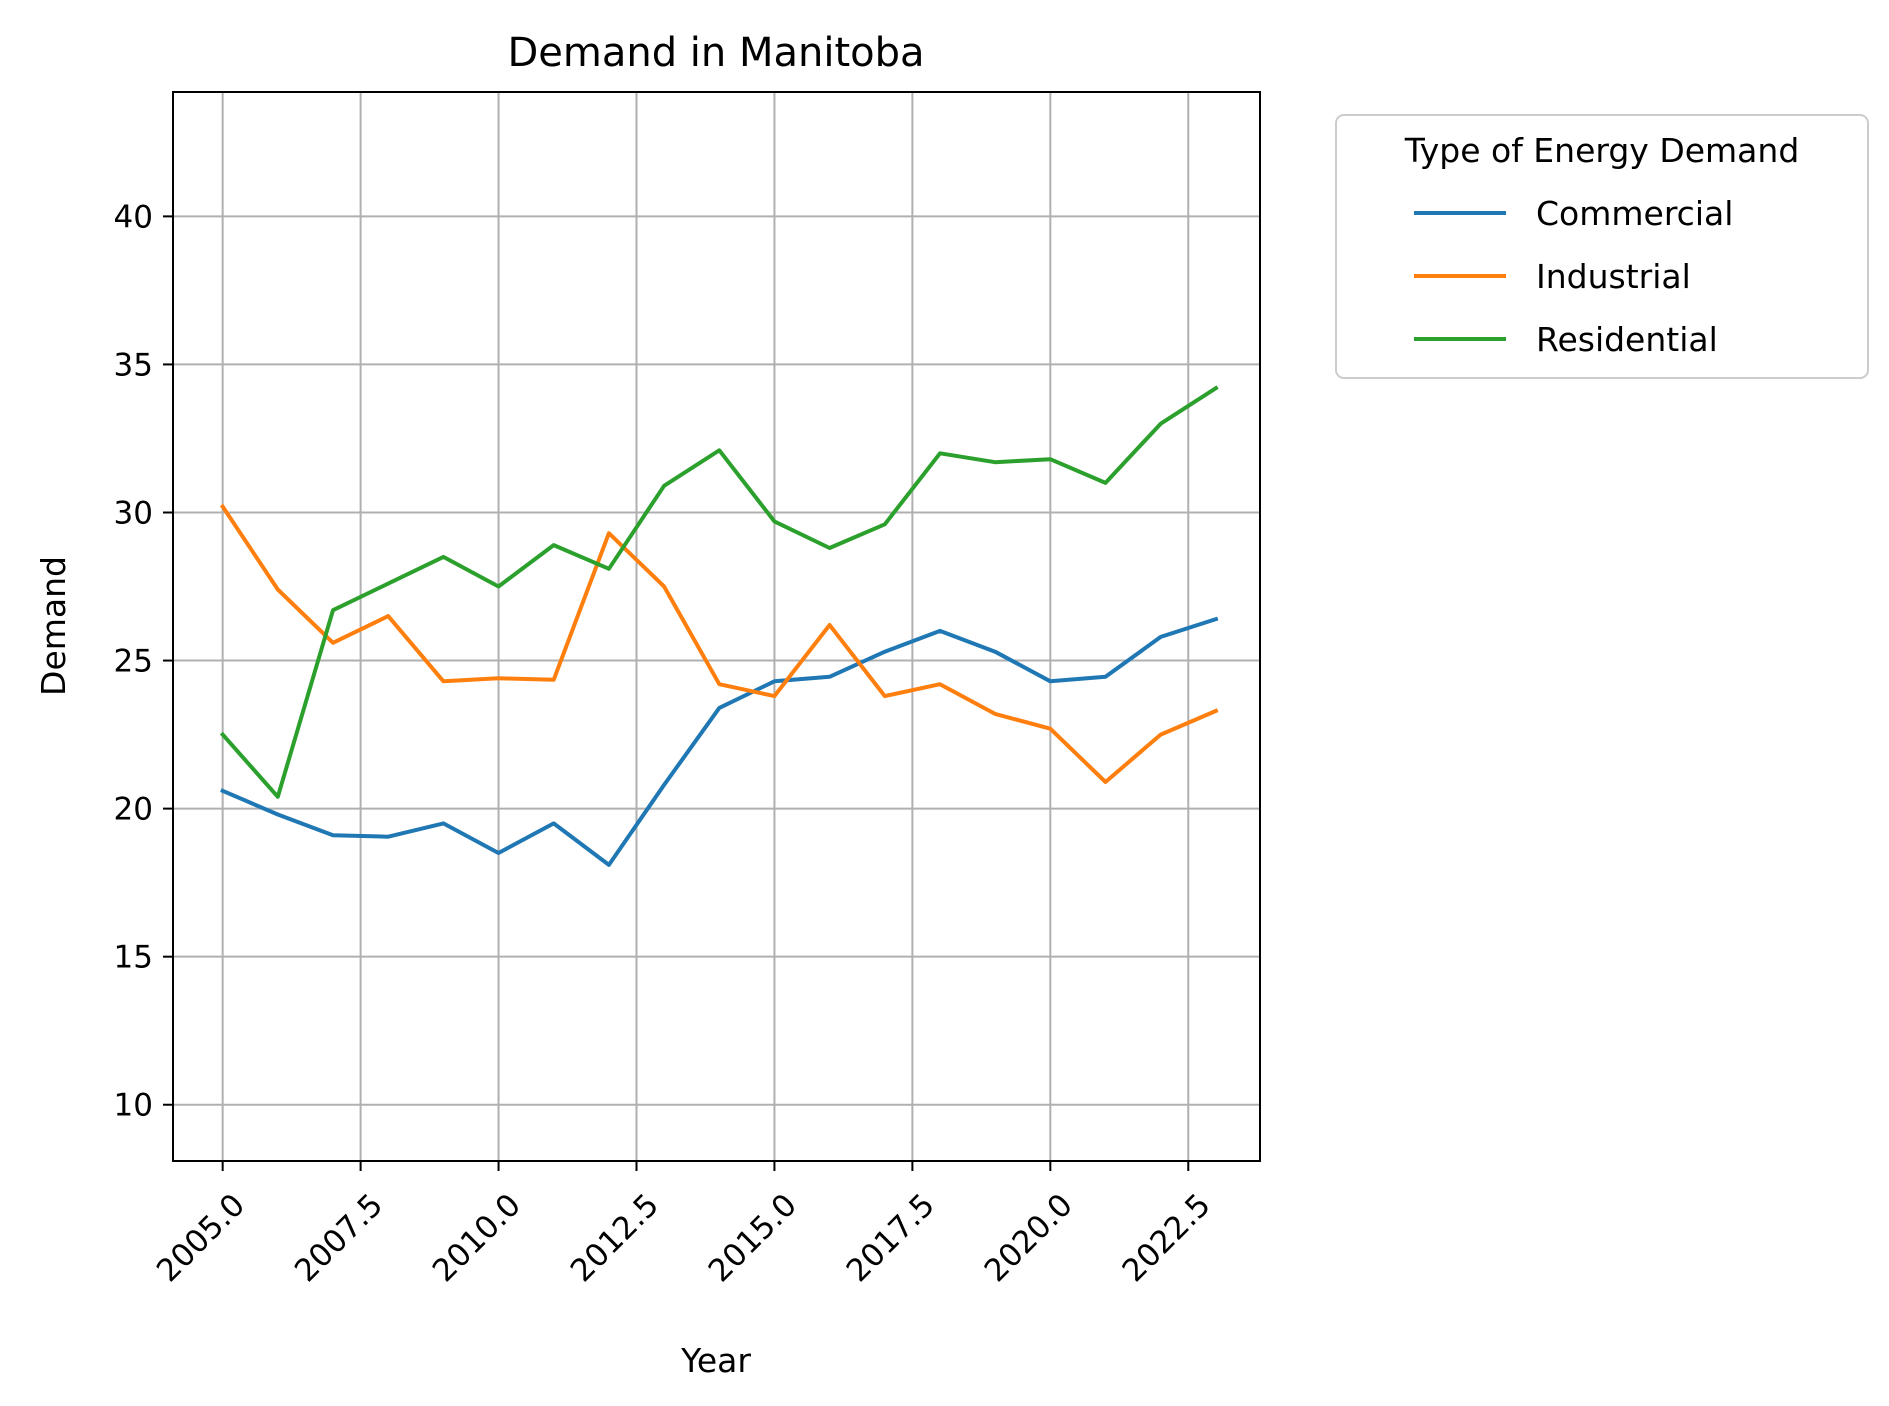  What do you see at coordinates (133, 810) in the screenshot?
I see `y-tick-label: 20` at bounding box center [133, 810].